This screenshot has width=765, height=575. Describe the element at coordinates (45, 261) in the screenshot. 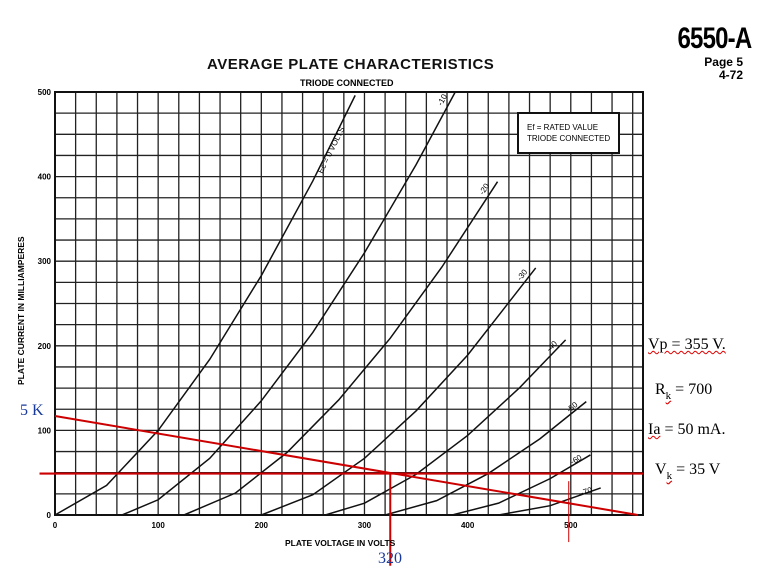

I see `y-tick-label: 300` at that location.